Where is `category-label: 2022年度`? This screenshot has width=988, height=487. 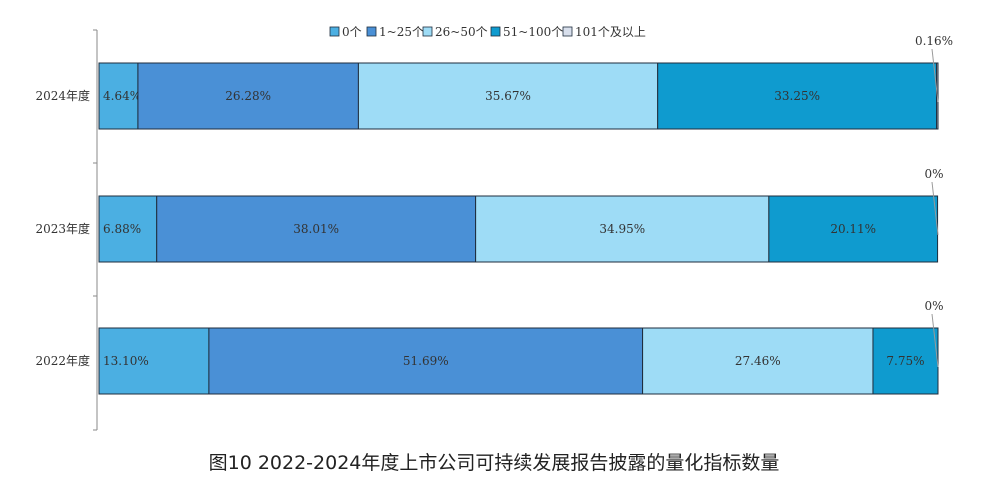
category-label: 2022年度 is located at coordinates (62, 360).